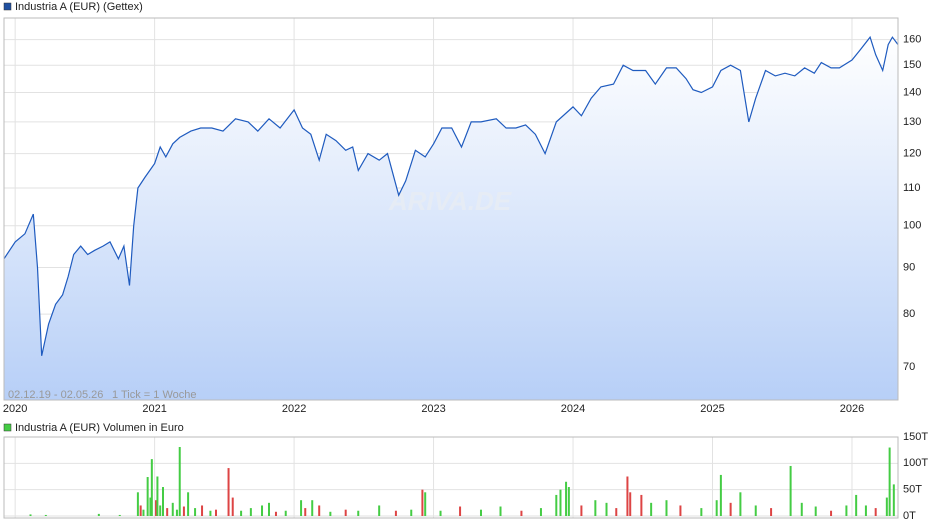 The height and width of the screenshot is (526, 940). I want to click on watermark: ARIVA.DE, so click(450, 201).